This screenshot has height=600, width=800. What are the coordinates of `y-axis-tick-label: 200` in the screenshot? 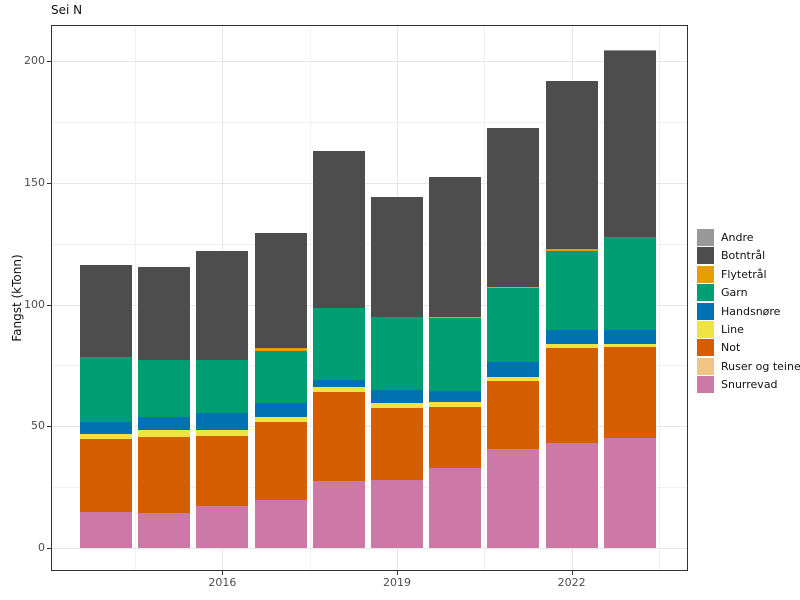 It's located at (34, 61).